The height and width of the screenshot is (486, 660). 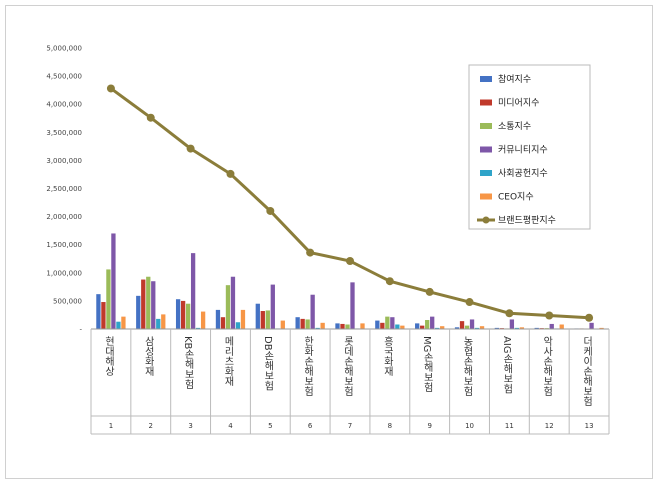 I want to click on legend-label: 소통지수, so click(x=514, y=126).